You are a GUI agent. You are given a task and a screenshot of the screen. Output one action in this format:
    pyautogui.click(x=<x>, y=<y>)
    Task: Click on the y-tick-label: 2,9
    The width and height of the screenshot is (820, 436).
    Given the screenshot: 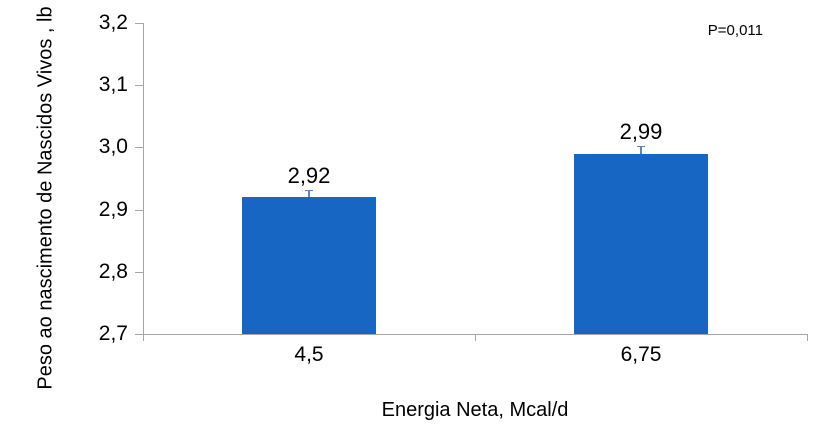 What is the action you would take?
    pyautogui.click(x=113, y=209)
    